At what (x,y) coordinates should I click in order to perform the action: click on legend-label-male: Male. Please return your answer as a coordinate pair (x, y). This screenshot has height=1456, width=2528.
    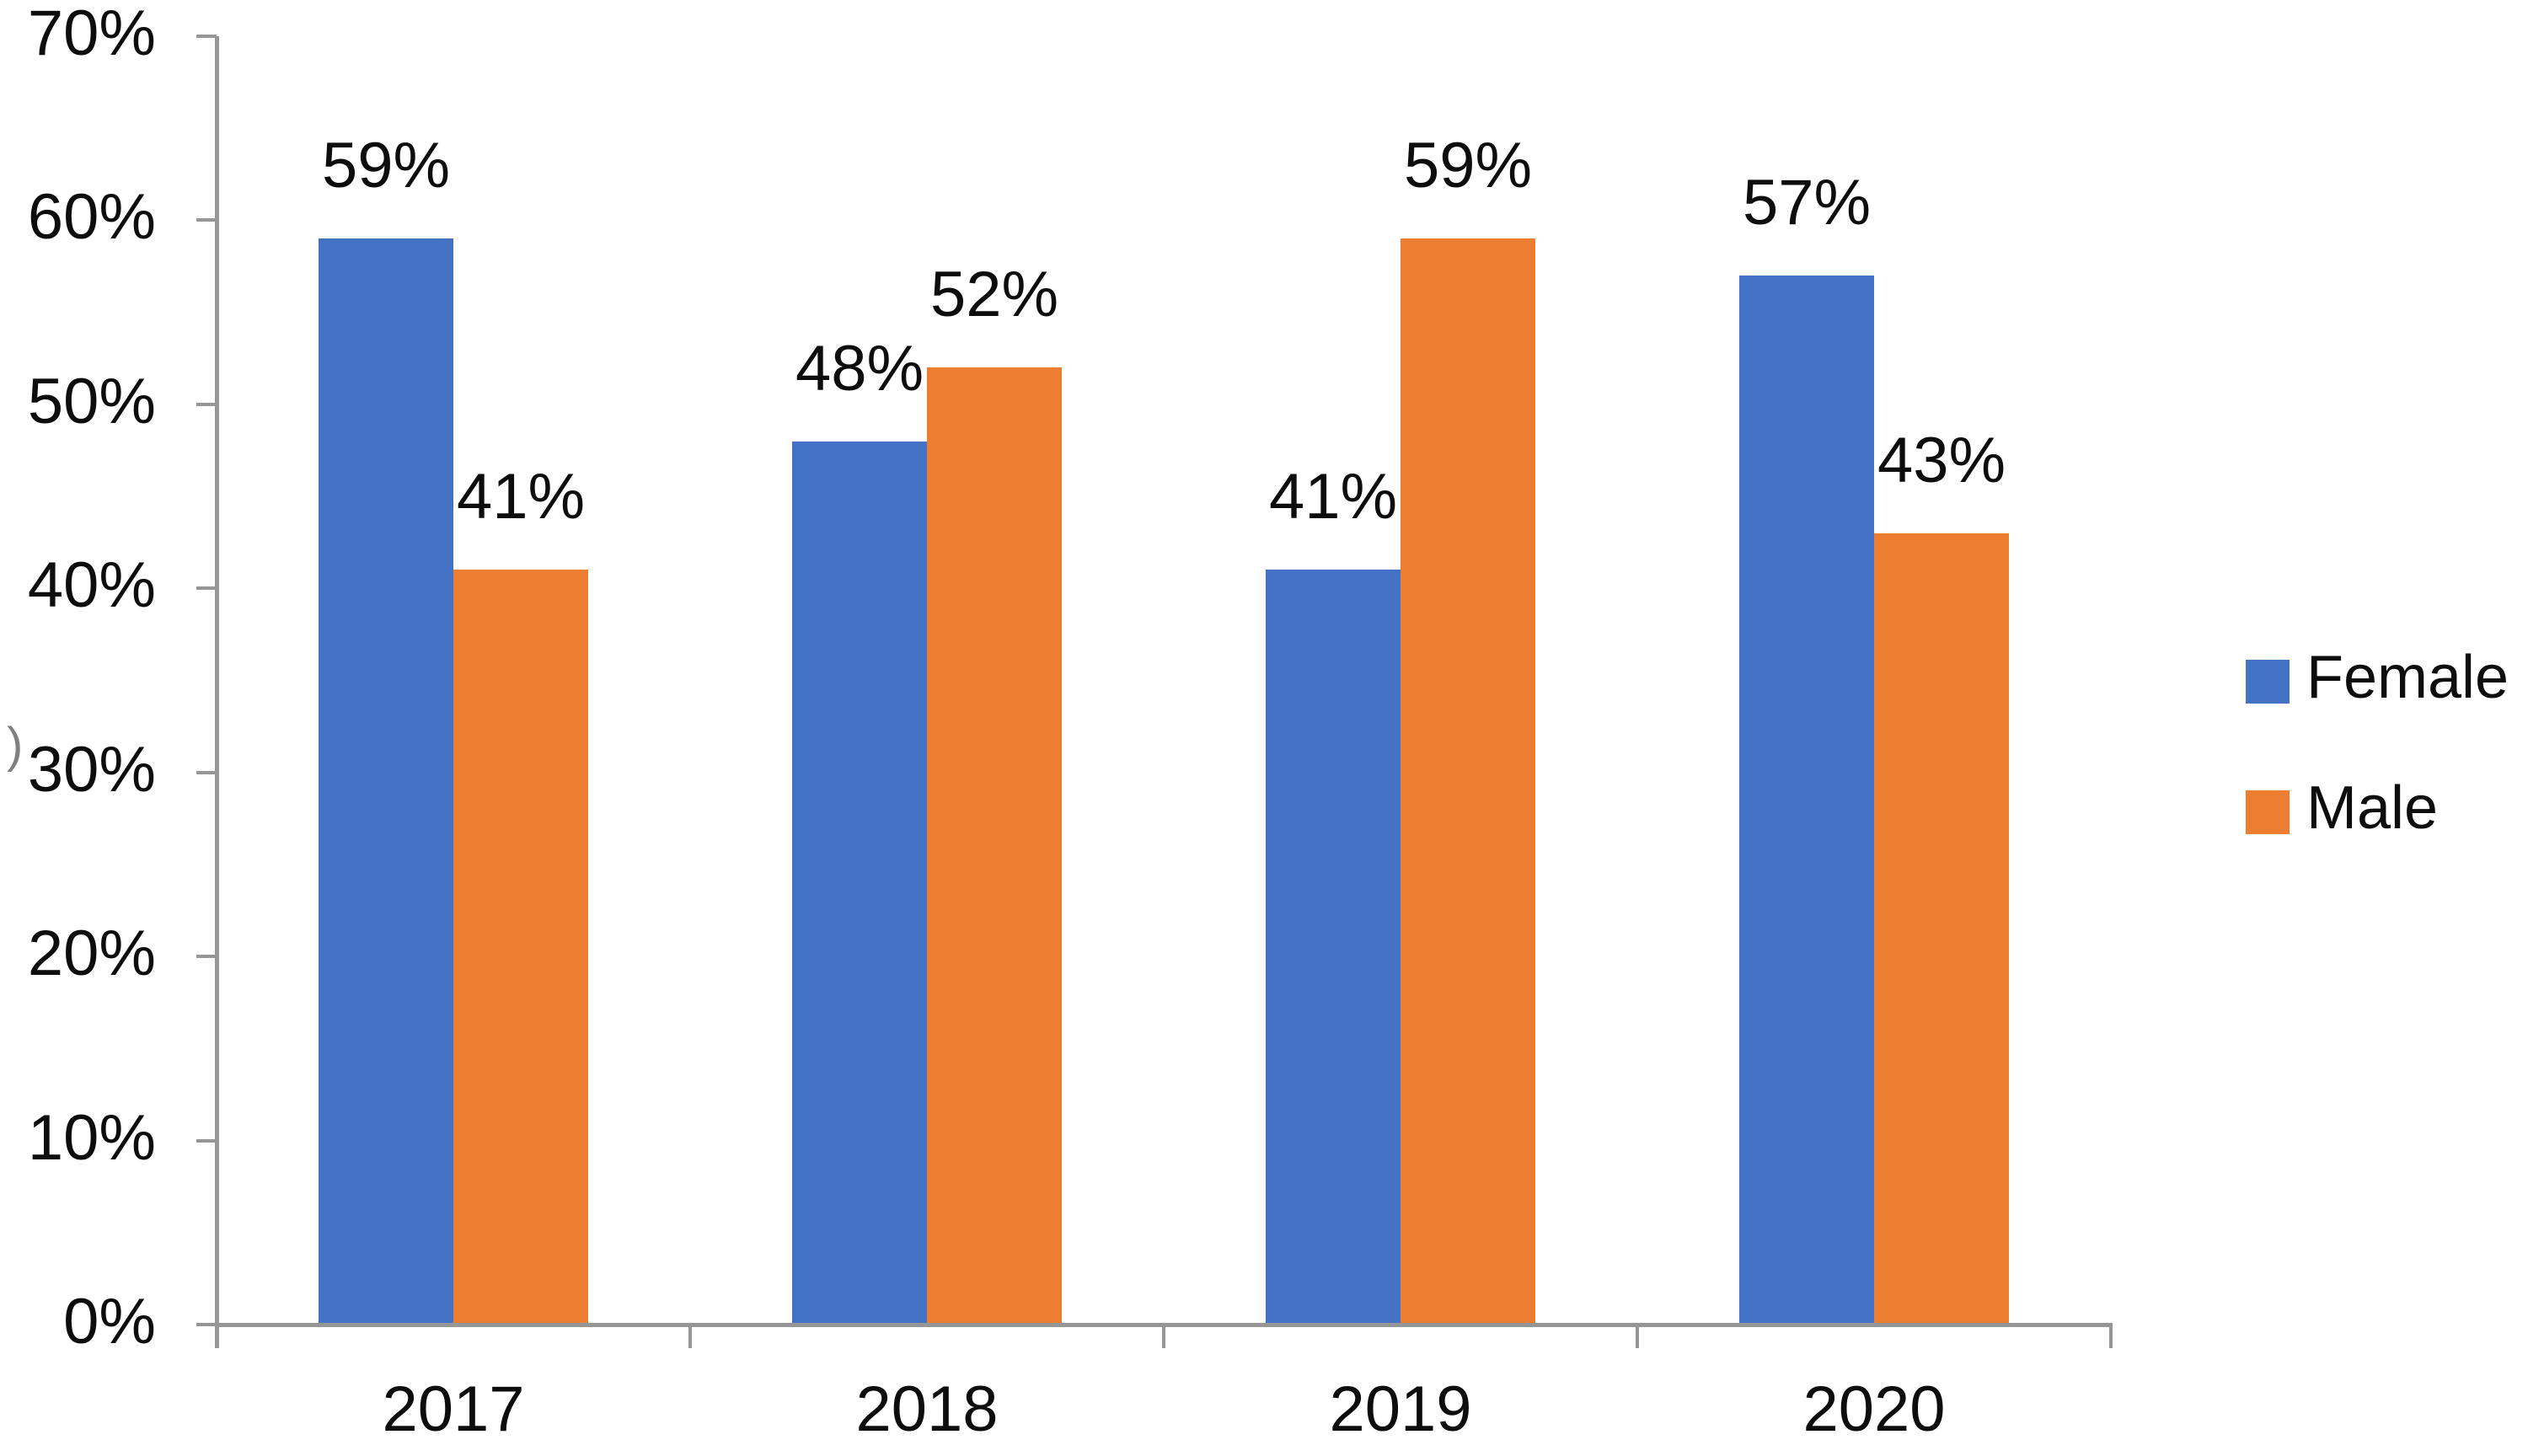
    Looking at the image, I should click on (2373, 808).